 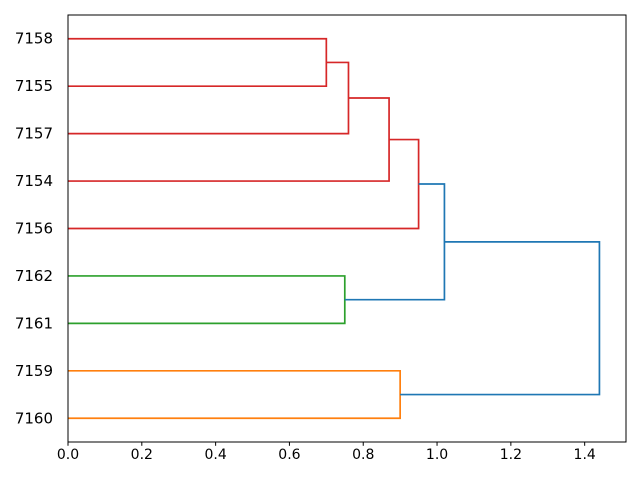 I want to click on leaf-label: 7161, so click(x=34, y=323).